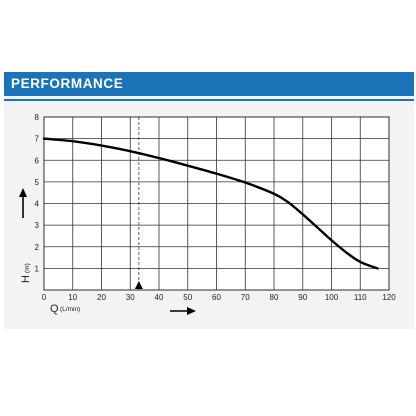 Image resolution: width=416 pixels, height=416 pixels. Describe the element at coordinates (37, 204) in the screenshot. I see `y-tick-label: 4` at that location.